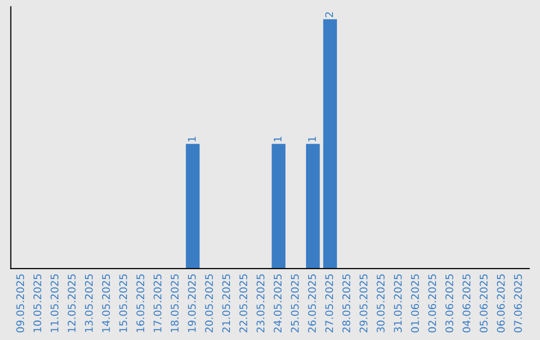 The image size is (540, 340). I want to click on data-label: 2, so click(329, 15).